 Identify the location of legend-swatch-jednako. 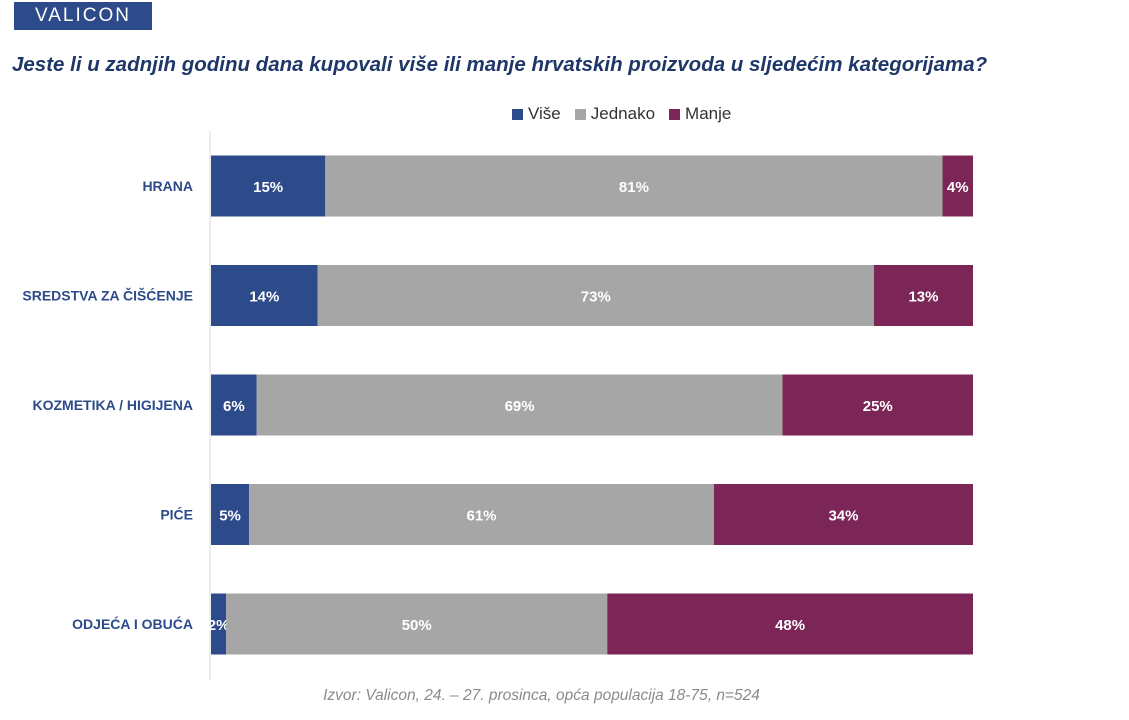
(580, 114).